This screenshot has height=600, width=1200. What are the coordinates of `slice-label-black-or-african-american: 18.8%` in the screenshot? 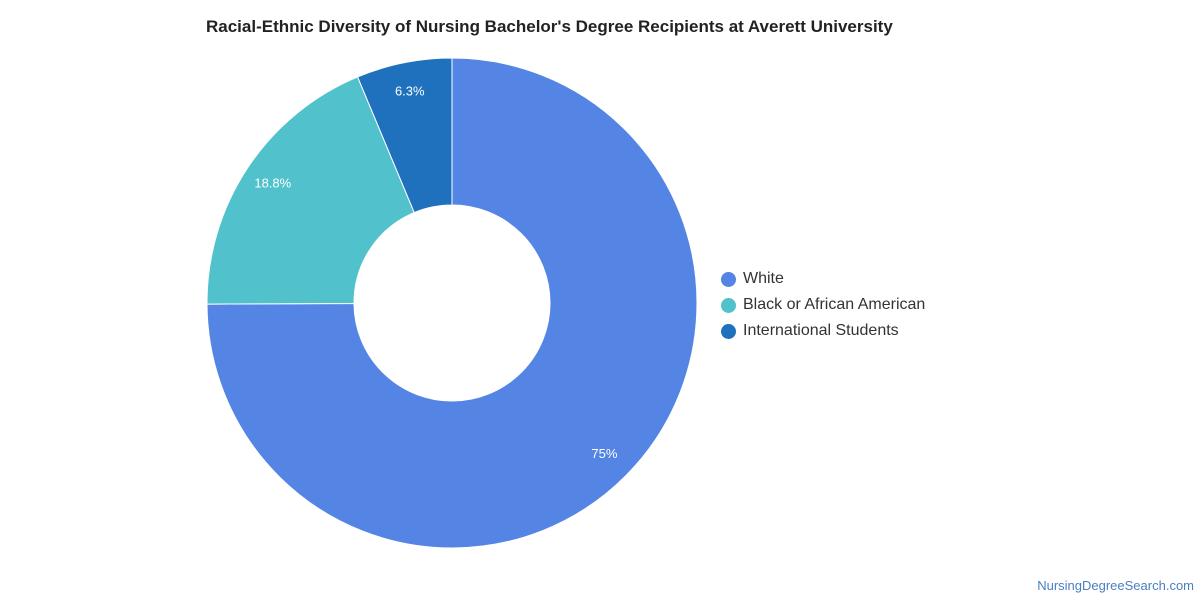 It's located at (272, 183).